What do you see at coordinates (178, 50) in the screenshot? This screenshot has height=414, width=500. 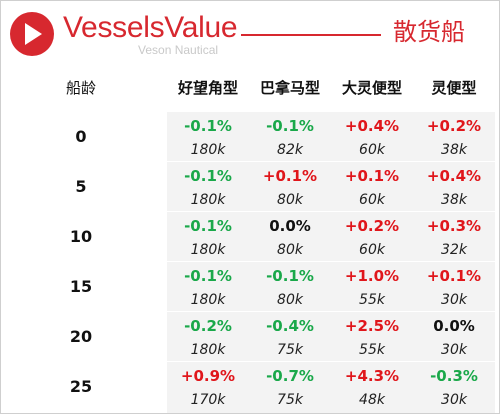 I see `brand-subtitle: Veson Nautical` at bounding box center [178, 50].